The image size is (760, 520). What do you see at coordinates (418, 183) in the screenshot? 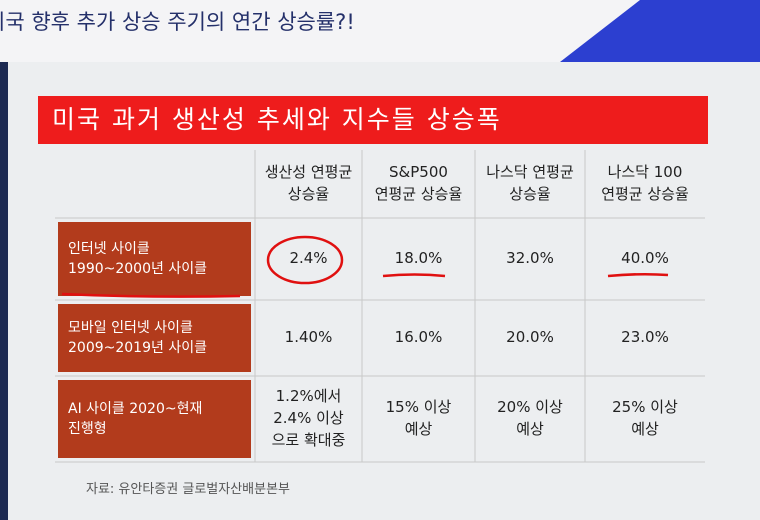
I see `column-header: S&P500 연평균 상승율` at bounding box center [418, 183].